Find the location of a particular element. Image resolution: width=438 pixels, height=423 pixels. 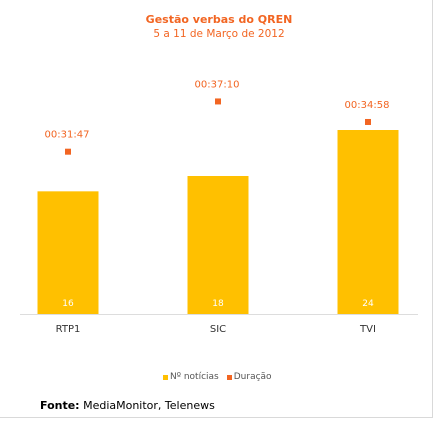

duration-label: 00:37:10 is located at coordinates (217, 84).